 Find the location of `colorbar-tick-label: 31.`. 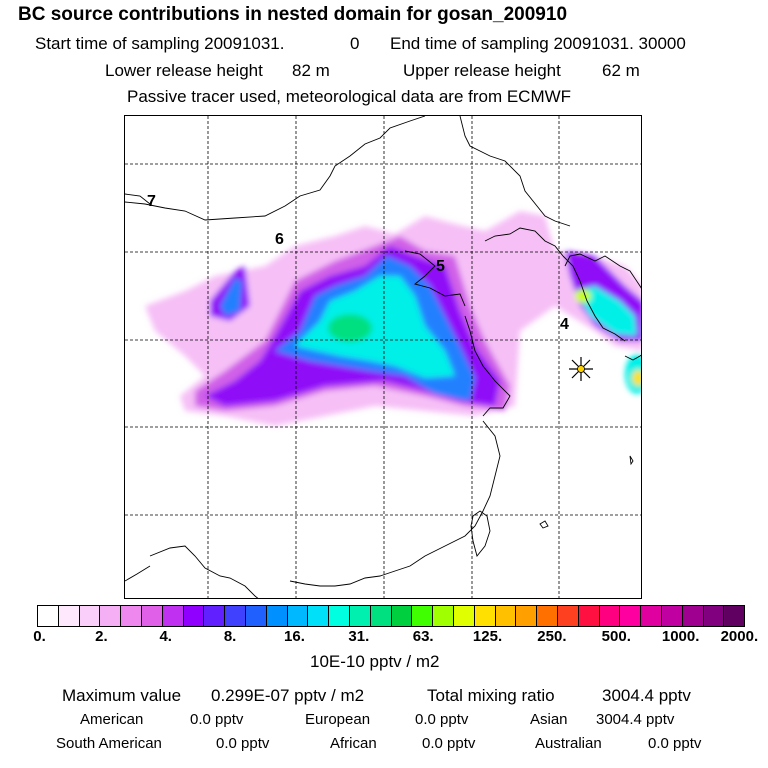

colorbar-tick-label: 31. is located at coordinates (359, 636).